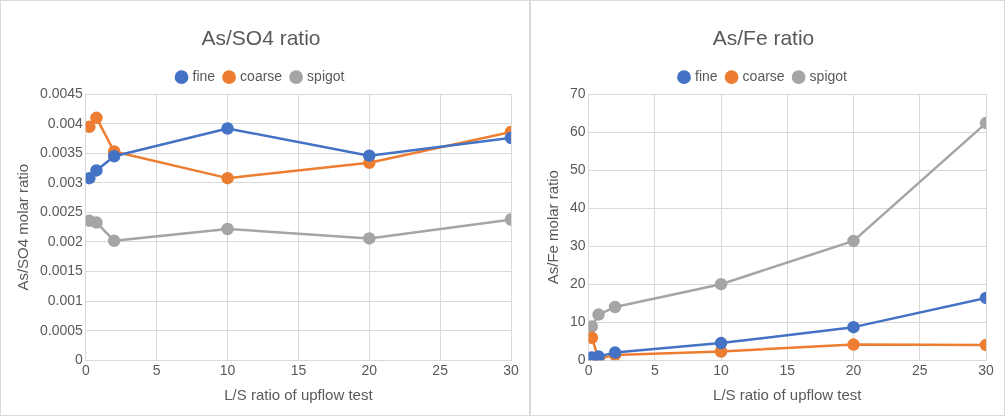 This screenshot has height=416, width=1005. I want to click on y-tick-label: 30, so click(577, 245).